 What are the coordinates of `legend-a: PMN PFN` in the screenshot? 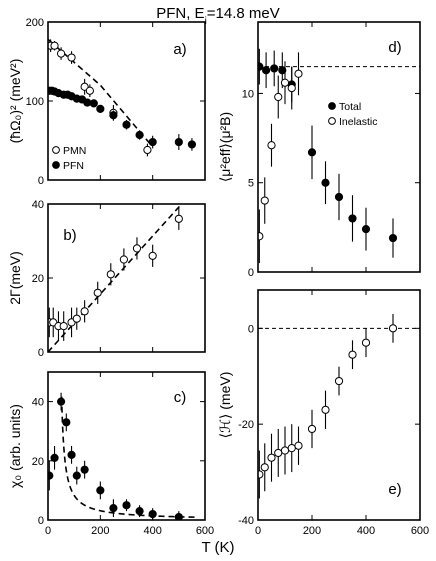 It's located at (69, 158).